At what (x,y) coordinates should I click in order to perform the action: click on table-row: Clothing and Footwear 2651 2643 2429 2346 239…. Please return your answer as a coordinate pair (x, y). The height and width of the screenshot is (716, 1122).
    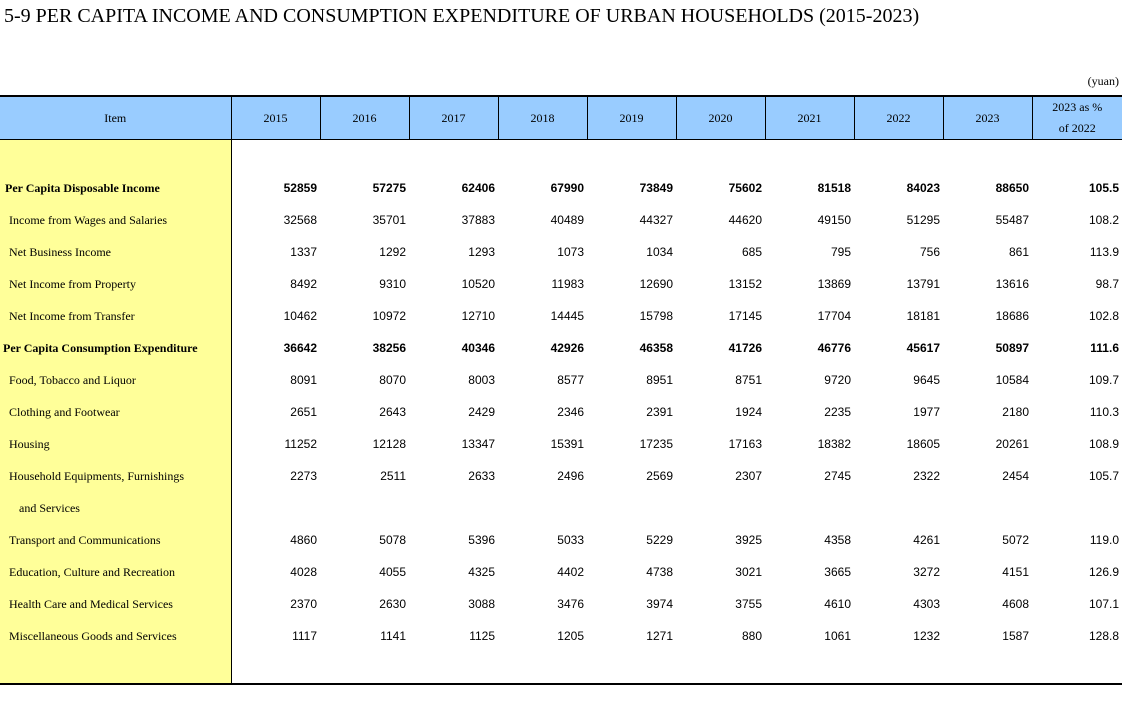
    Looking at the image, I should click on (561, 412).